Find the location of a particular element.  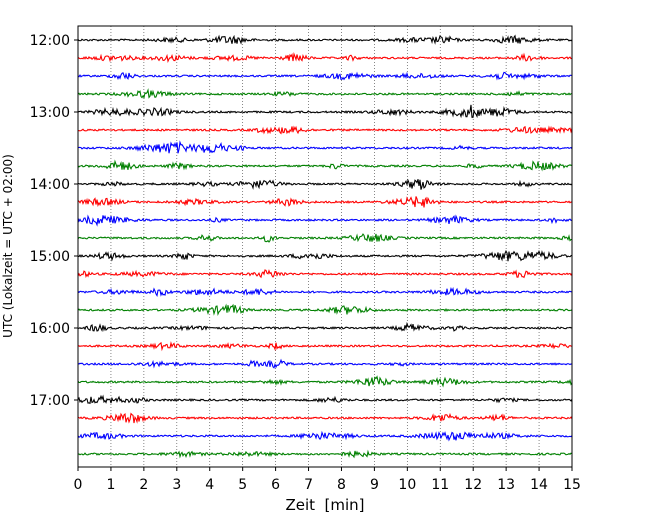

y-tick-label: 14:00 is located at coordinates (50, 185).